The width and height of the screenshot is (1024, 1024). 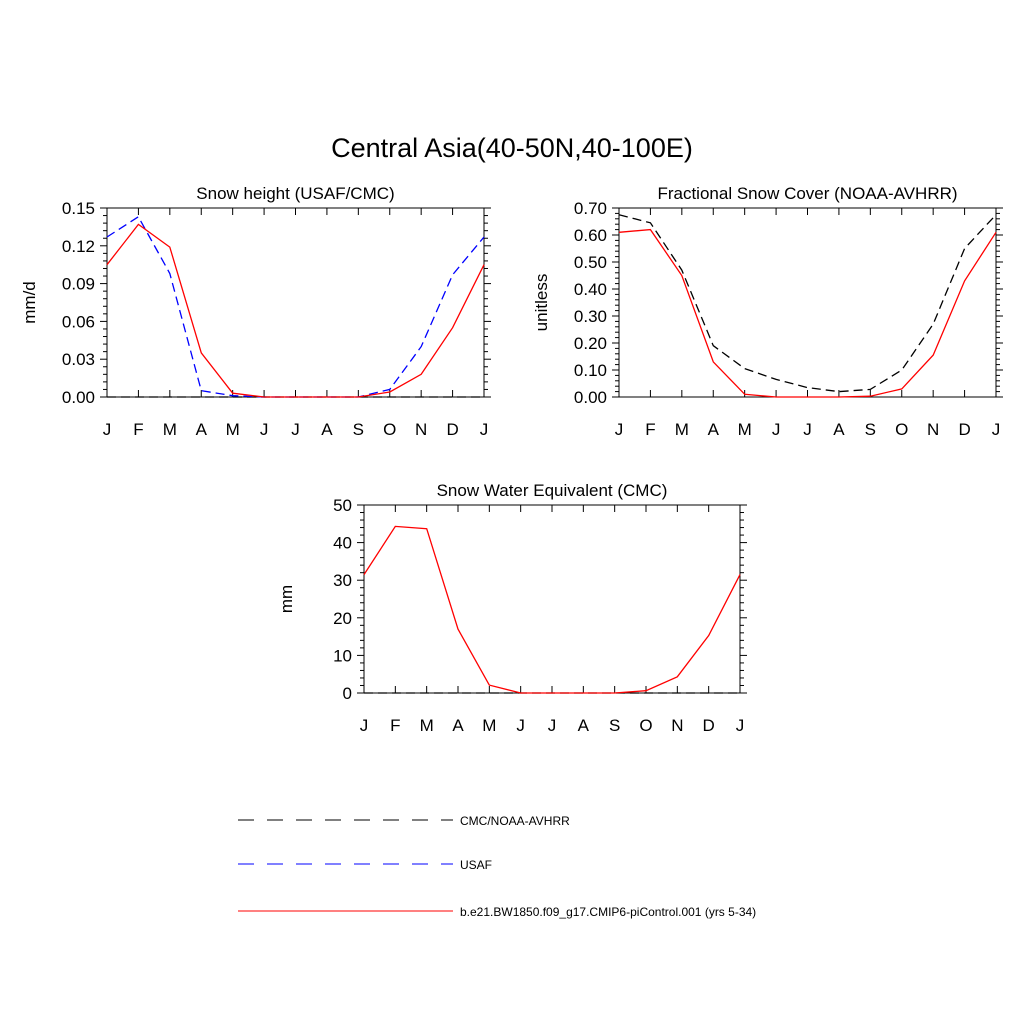 I want to click on chart-title: Snow height (USAF/CMC), so click(x=295, y=193).